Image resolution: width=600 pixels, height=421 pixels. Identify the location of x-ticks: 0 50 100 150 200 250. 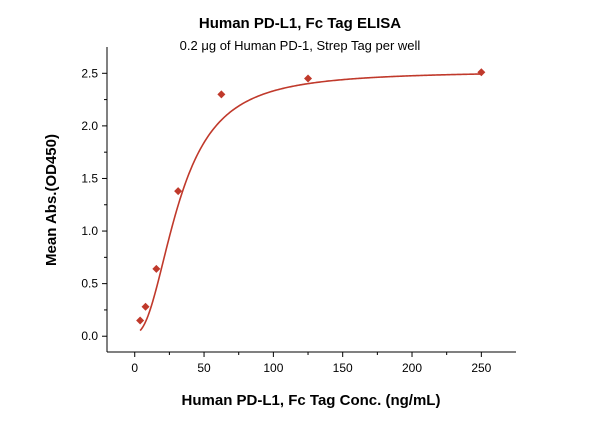
(311, 363).